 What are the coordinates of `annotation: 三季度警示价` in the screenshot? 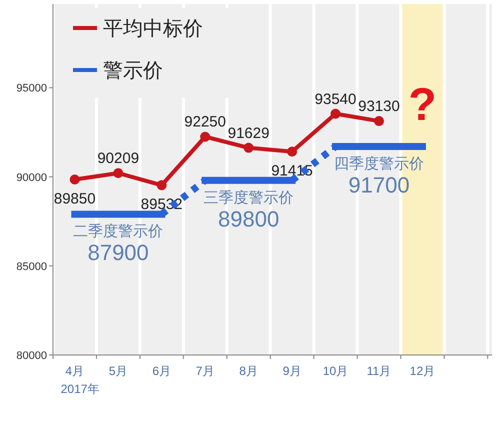 It's located at (249, 197).